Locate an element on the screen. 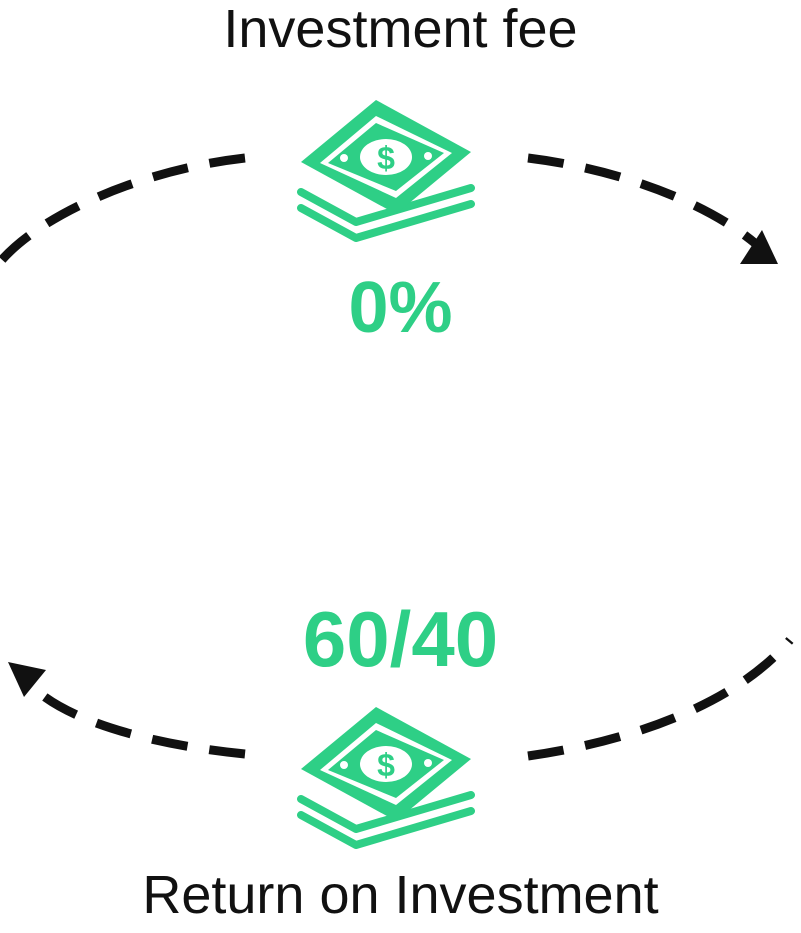 Image resolution: width=801 pixels, height=933 pixels. left-arrowhead-icon is located at coordinates (27, 679).